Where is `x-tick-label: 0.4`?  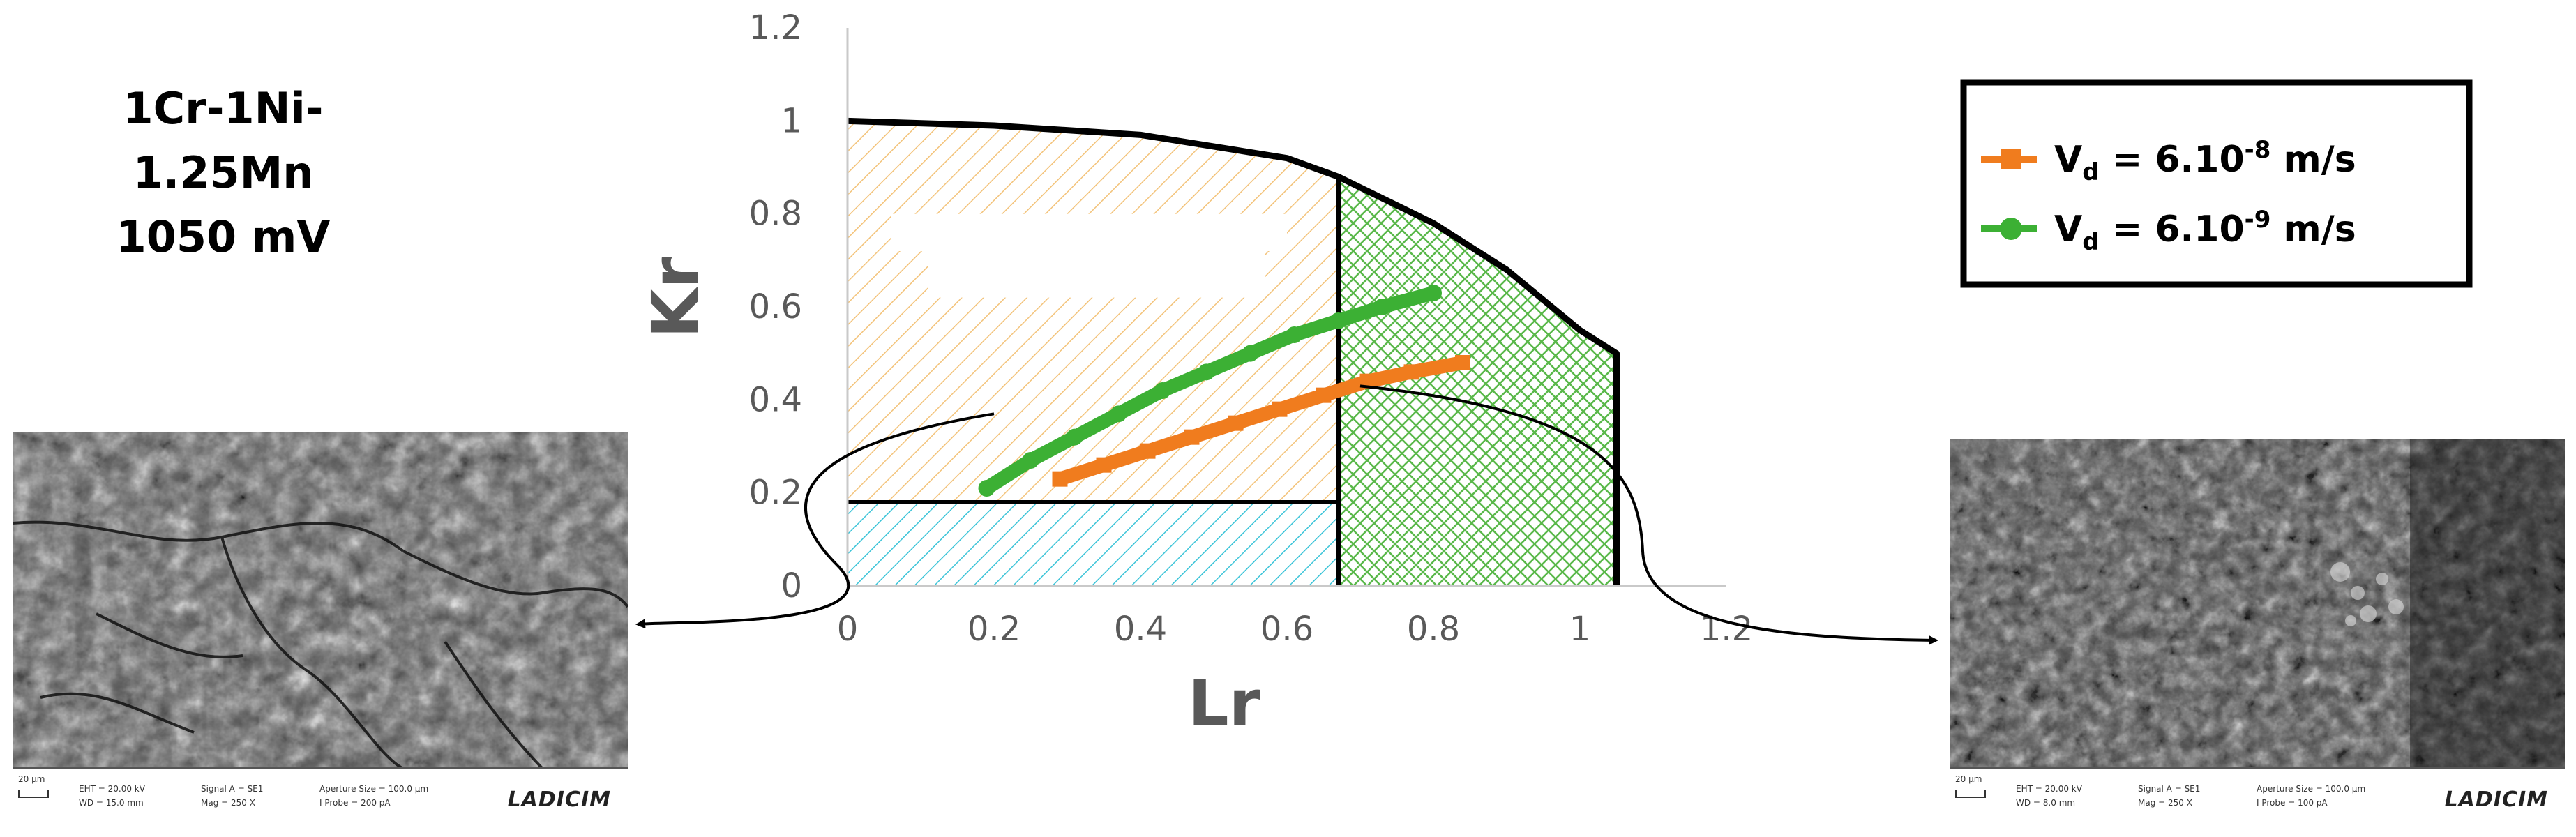 x-tick-label: 0.4 is located at coordinates (1140, 629).